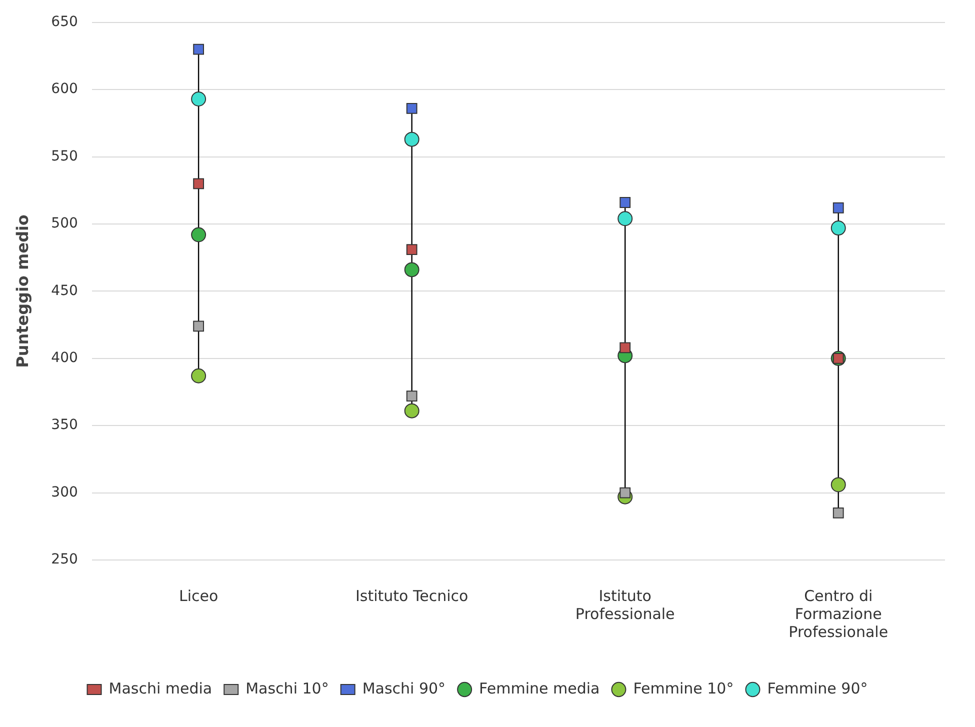  I want to click on y-tick-label: 400, so click(64, 358).